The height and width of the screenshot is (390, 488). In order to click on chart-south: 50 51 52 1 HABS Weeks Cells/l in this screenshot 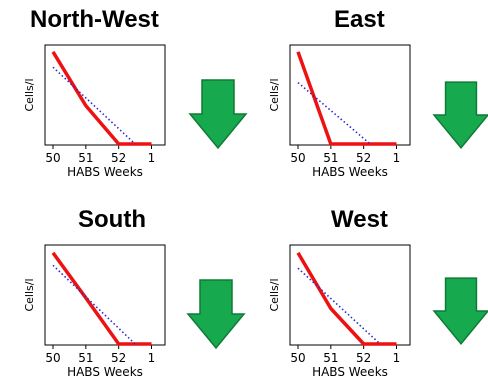, I will do `click(94, 311)`.